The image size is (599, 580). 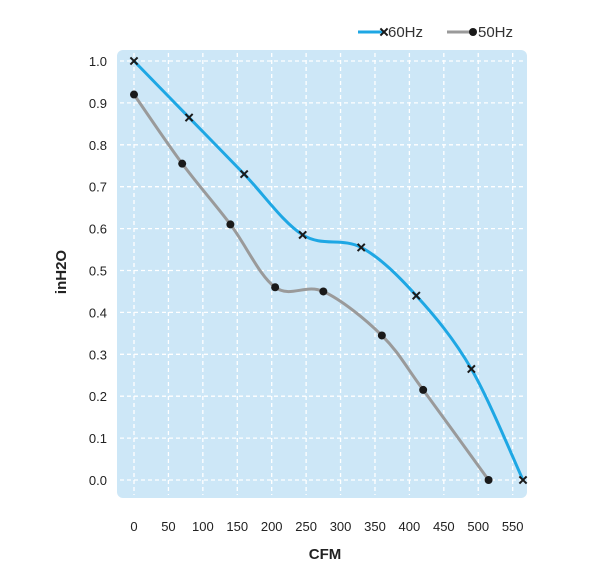 What do you see at coordinates (435, 32) in the screenshot?
I see `legend: 60Hz 50Hz` at bounding box center [435, 32].